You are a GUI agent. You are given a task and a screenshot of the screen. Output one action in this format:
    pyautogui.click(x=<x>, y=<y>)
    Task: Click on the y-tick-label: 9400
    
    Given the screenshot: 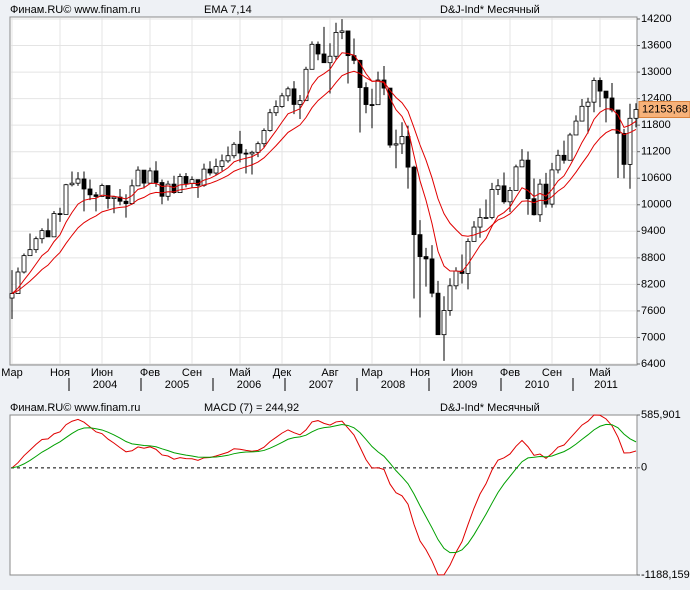 What is the action you would take?
    pyautogui.click(x=653, y=231)
    